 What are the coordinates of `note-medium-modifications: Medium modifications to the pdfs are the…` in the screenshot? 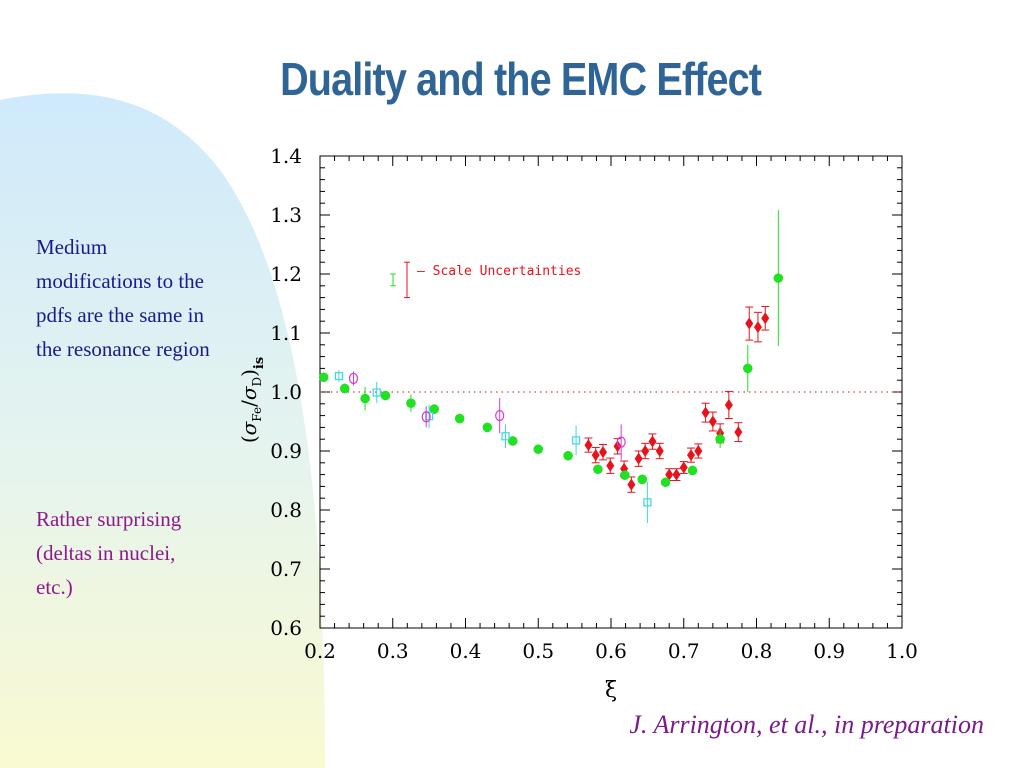 It's located at (123, 298).